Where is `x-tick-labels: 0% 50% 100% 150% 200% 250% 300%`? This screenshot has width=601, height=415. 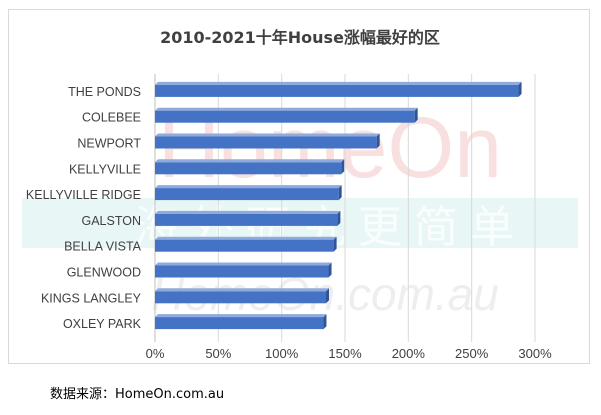
x-tick-labels: 0% 50% 100% 150% 200% 250% 300% is located at coordinates (349, 353).